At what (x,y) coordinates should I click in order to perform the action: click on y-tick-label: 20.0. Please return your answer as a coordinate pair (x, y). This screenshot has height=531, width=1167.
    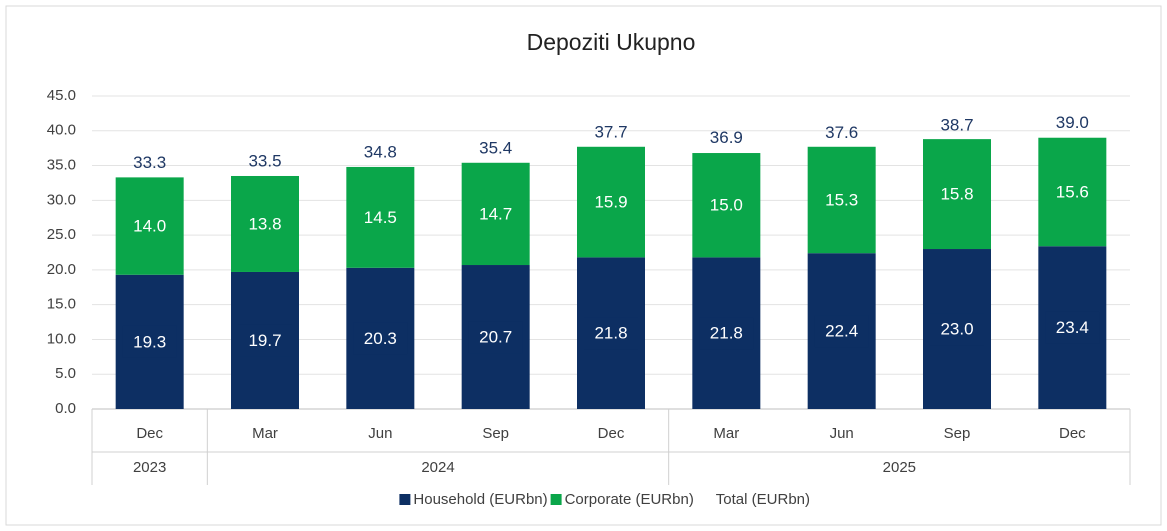
    Looking at the image, I should click on (61, 269).